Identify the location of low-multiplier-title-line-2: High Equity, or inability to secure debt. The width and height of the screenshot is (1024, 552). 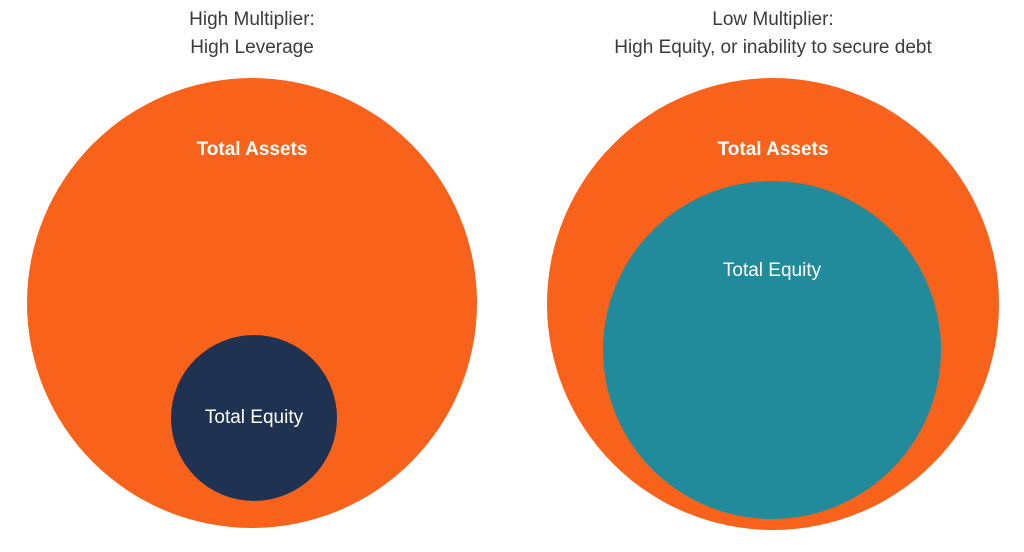
(773, 47).